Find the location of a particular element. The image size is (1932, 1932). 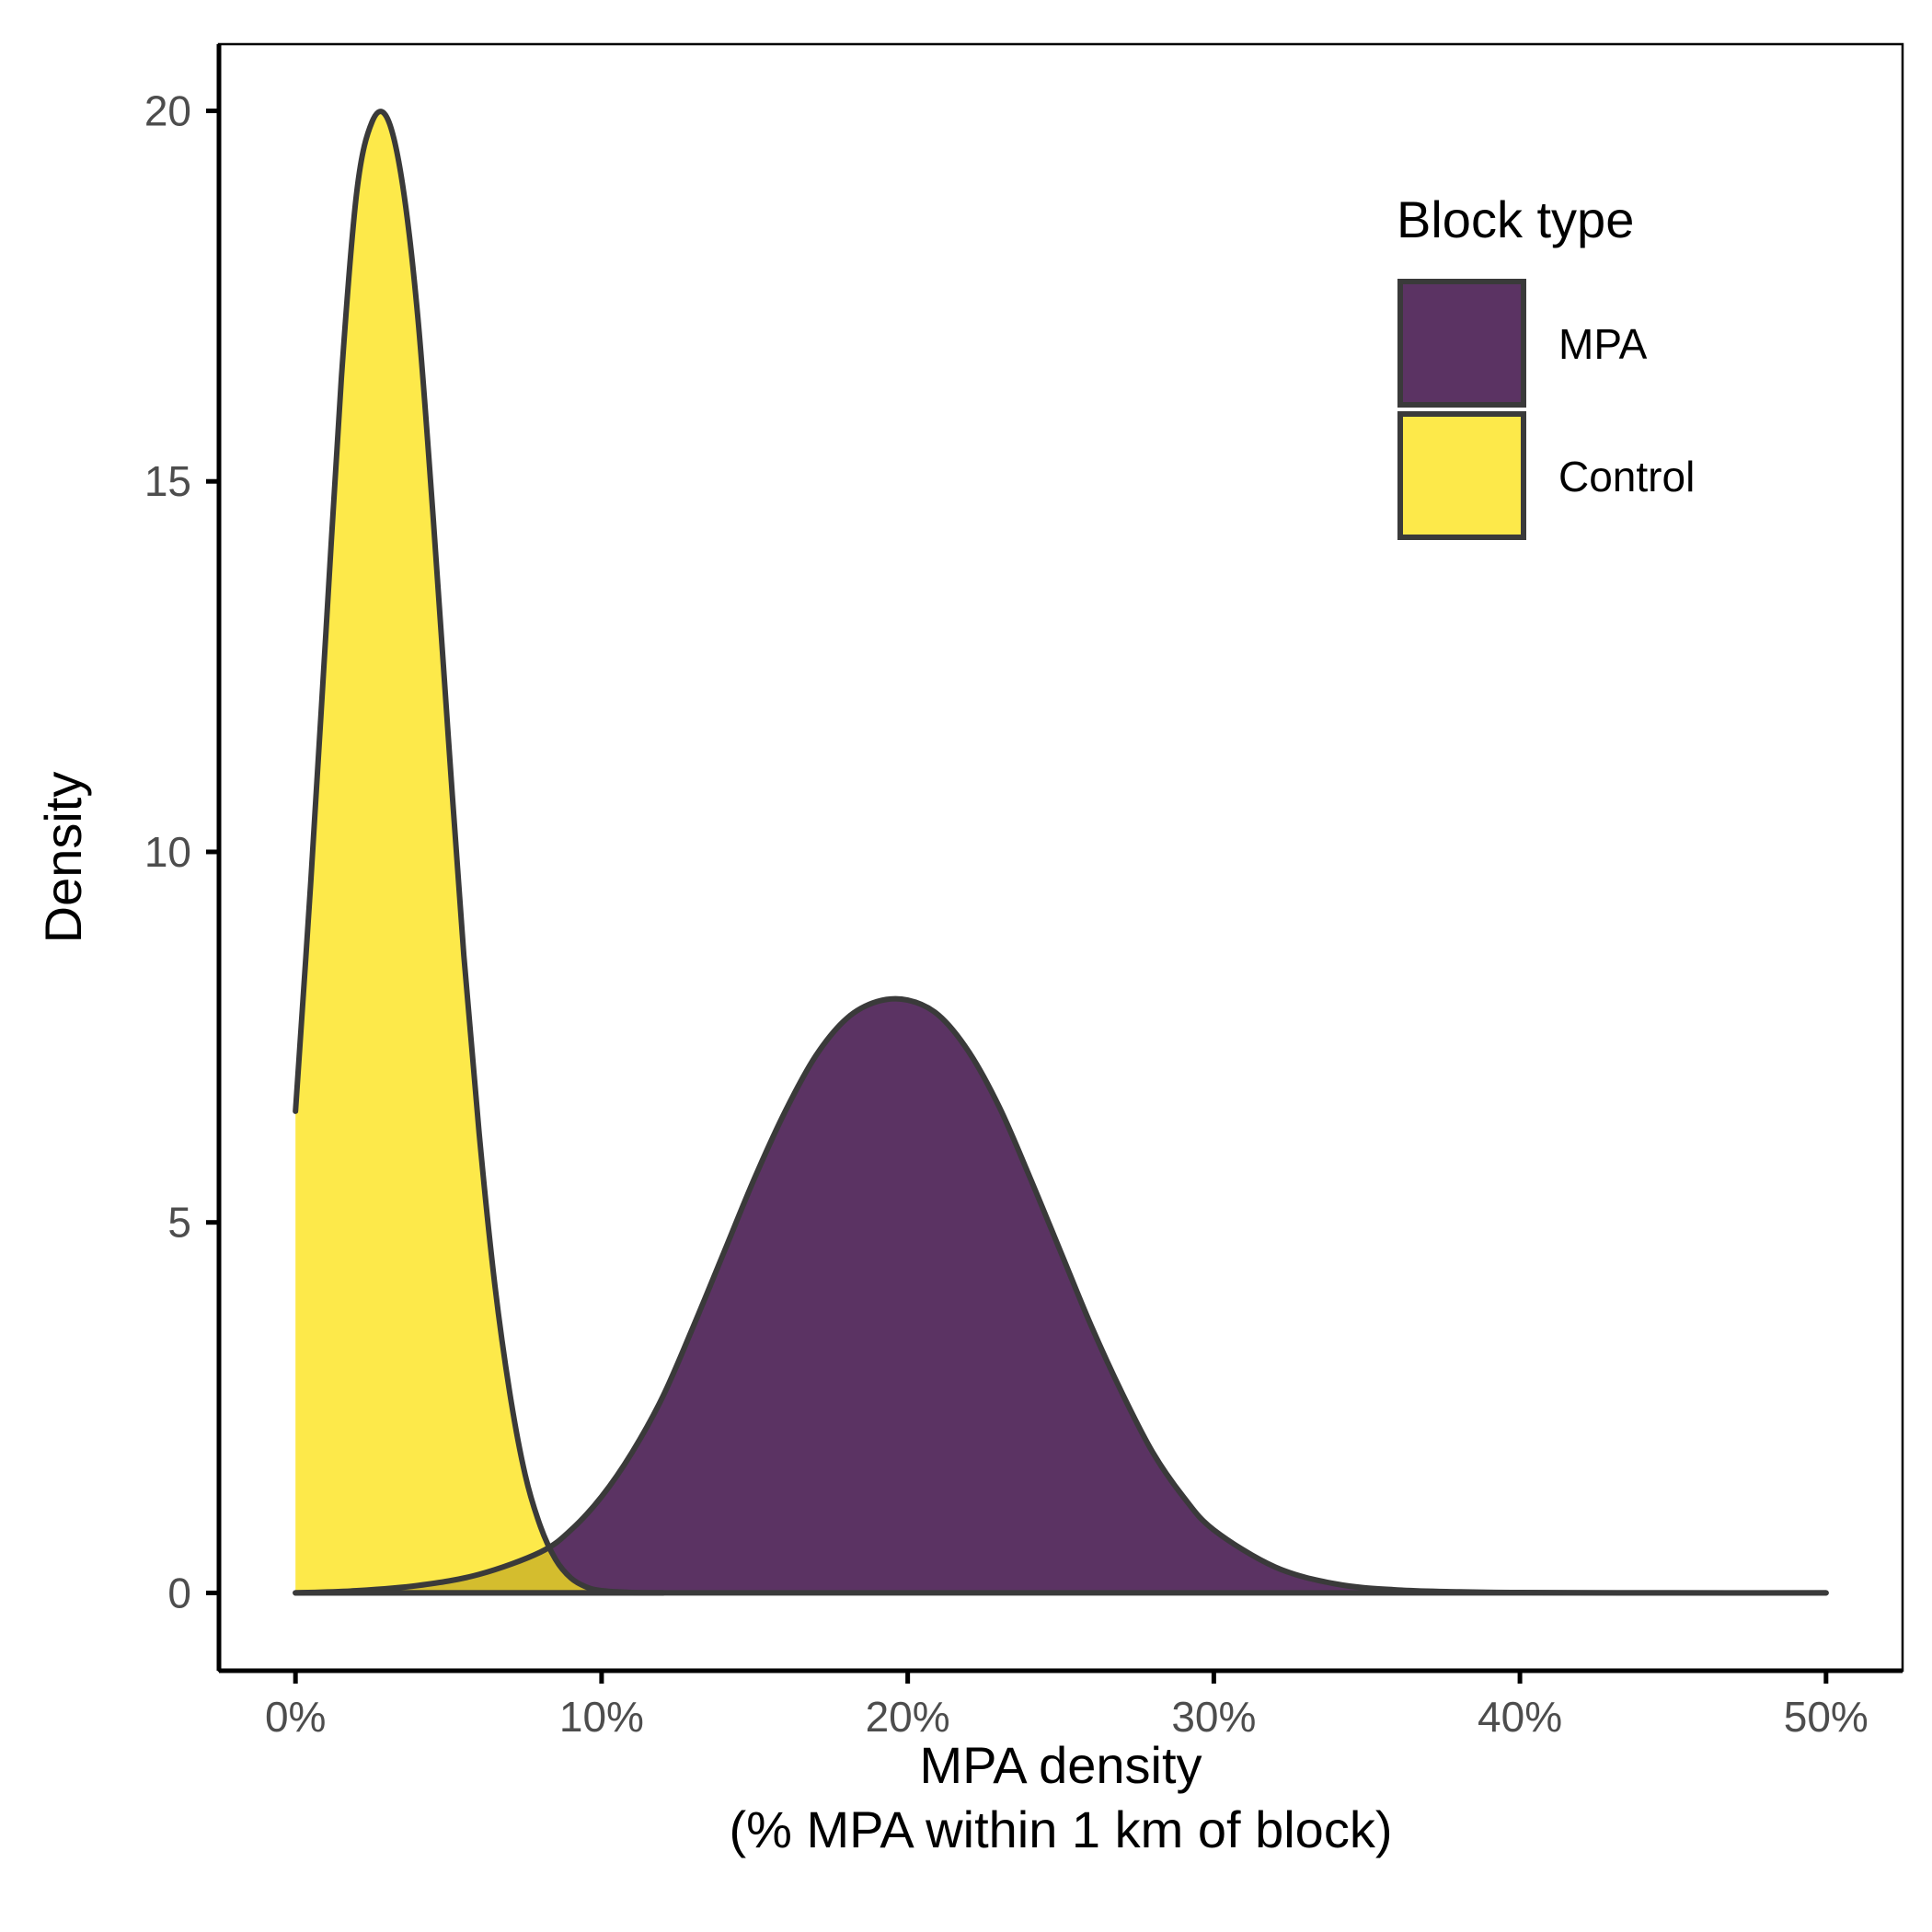

y-axis-title: Density is located at coordinates (63, 858).